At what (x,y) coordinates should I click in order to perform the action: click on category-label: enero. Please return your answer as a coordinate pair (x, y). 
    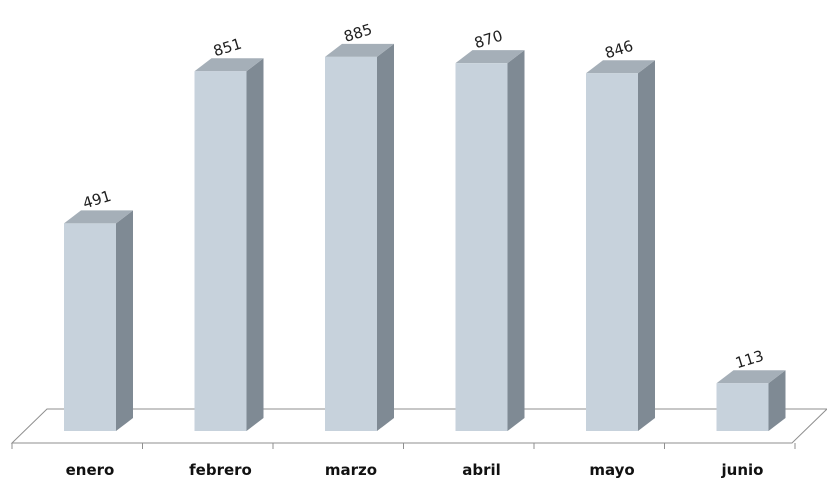
    Looking at the image, I should click on (90, 470).